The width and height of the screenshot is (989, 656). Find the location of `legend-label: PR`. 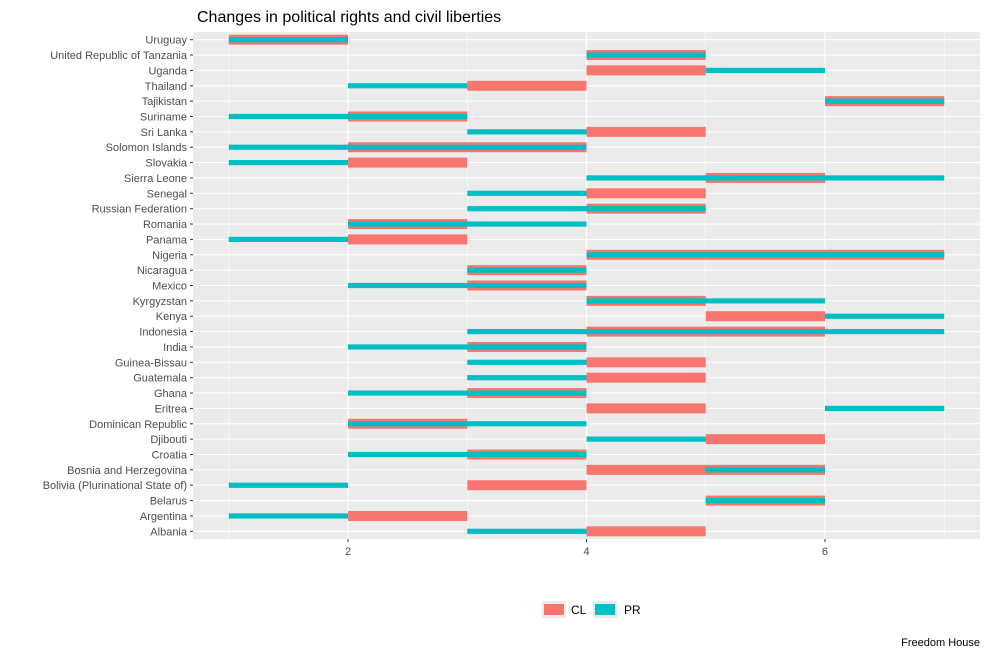

legend-label: PR is located at coordinates (632, 610).